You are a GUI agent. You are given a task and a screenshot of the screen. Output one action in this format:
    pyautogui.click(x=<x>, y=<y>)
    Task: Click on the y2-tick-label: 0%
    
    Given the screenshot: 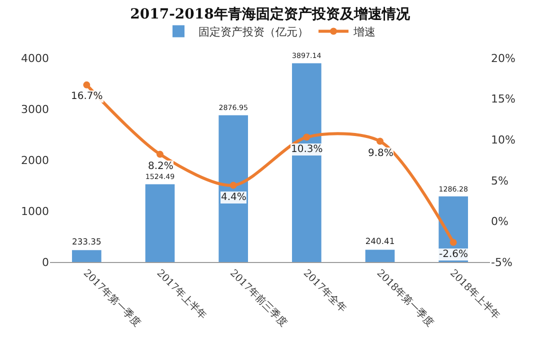 What is the action you would take?
    pyautogui.click(x=499, y=221)
    